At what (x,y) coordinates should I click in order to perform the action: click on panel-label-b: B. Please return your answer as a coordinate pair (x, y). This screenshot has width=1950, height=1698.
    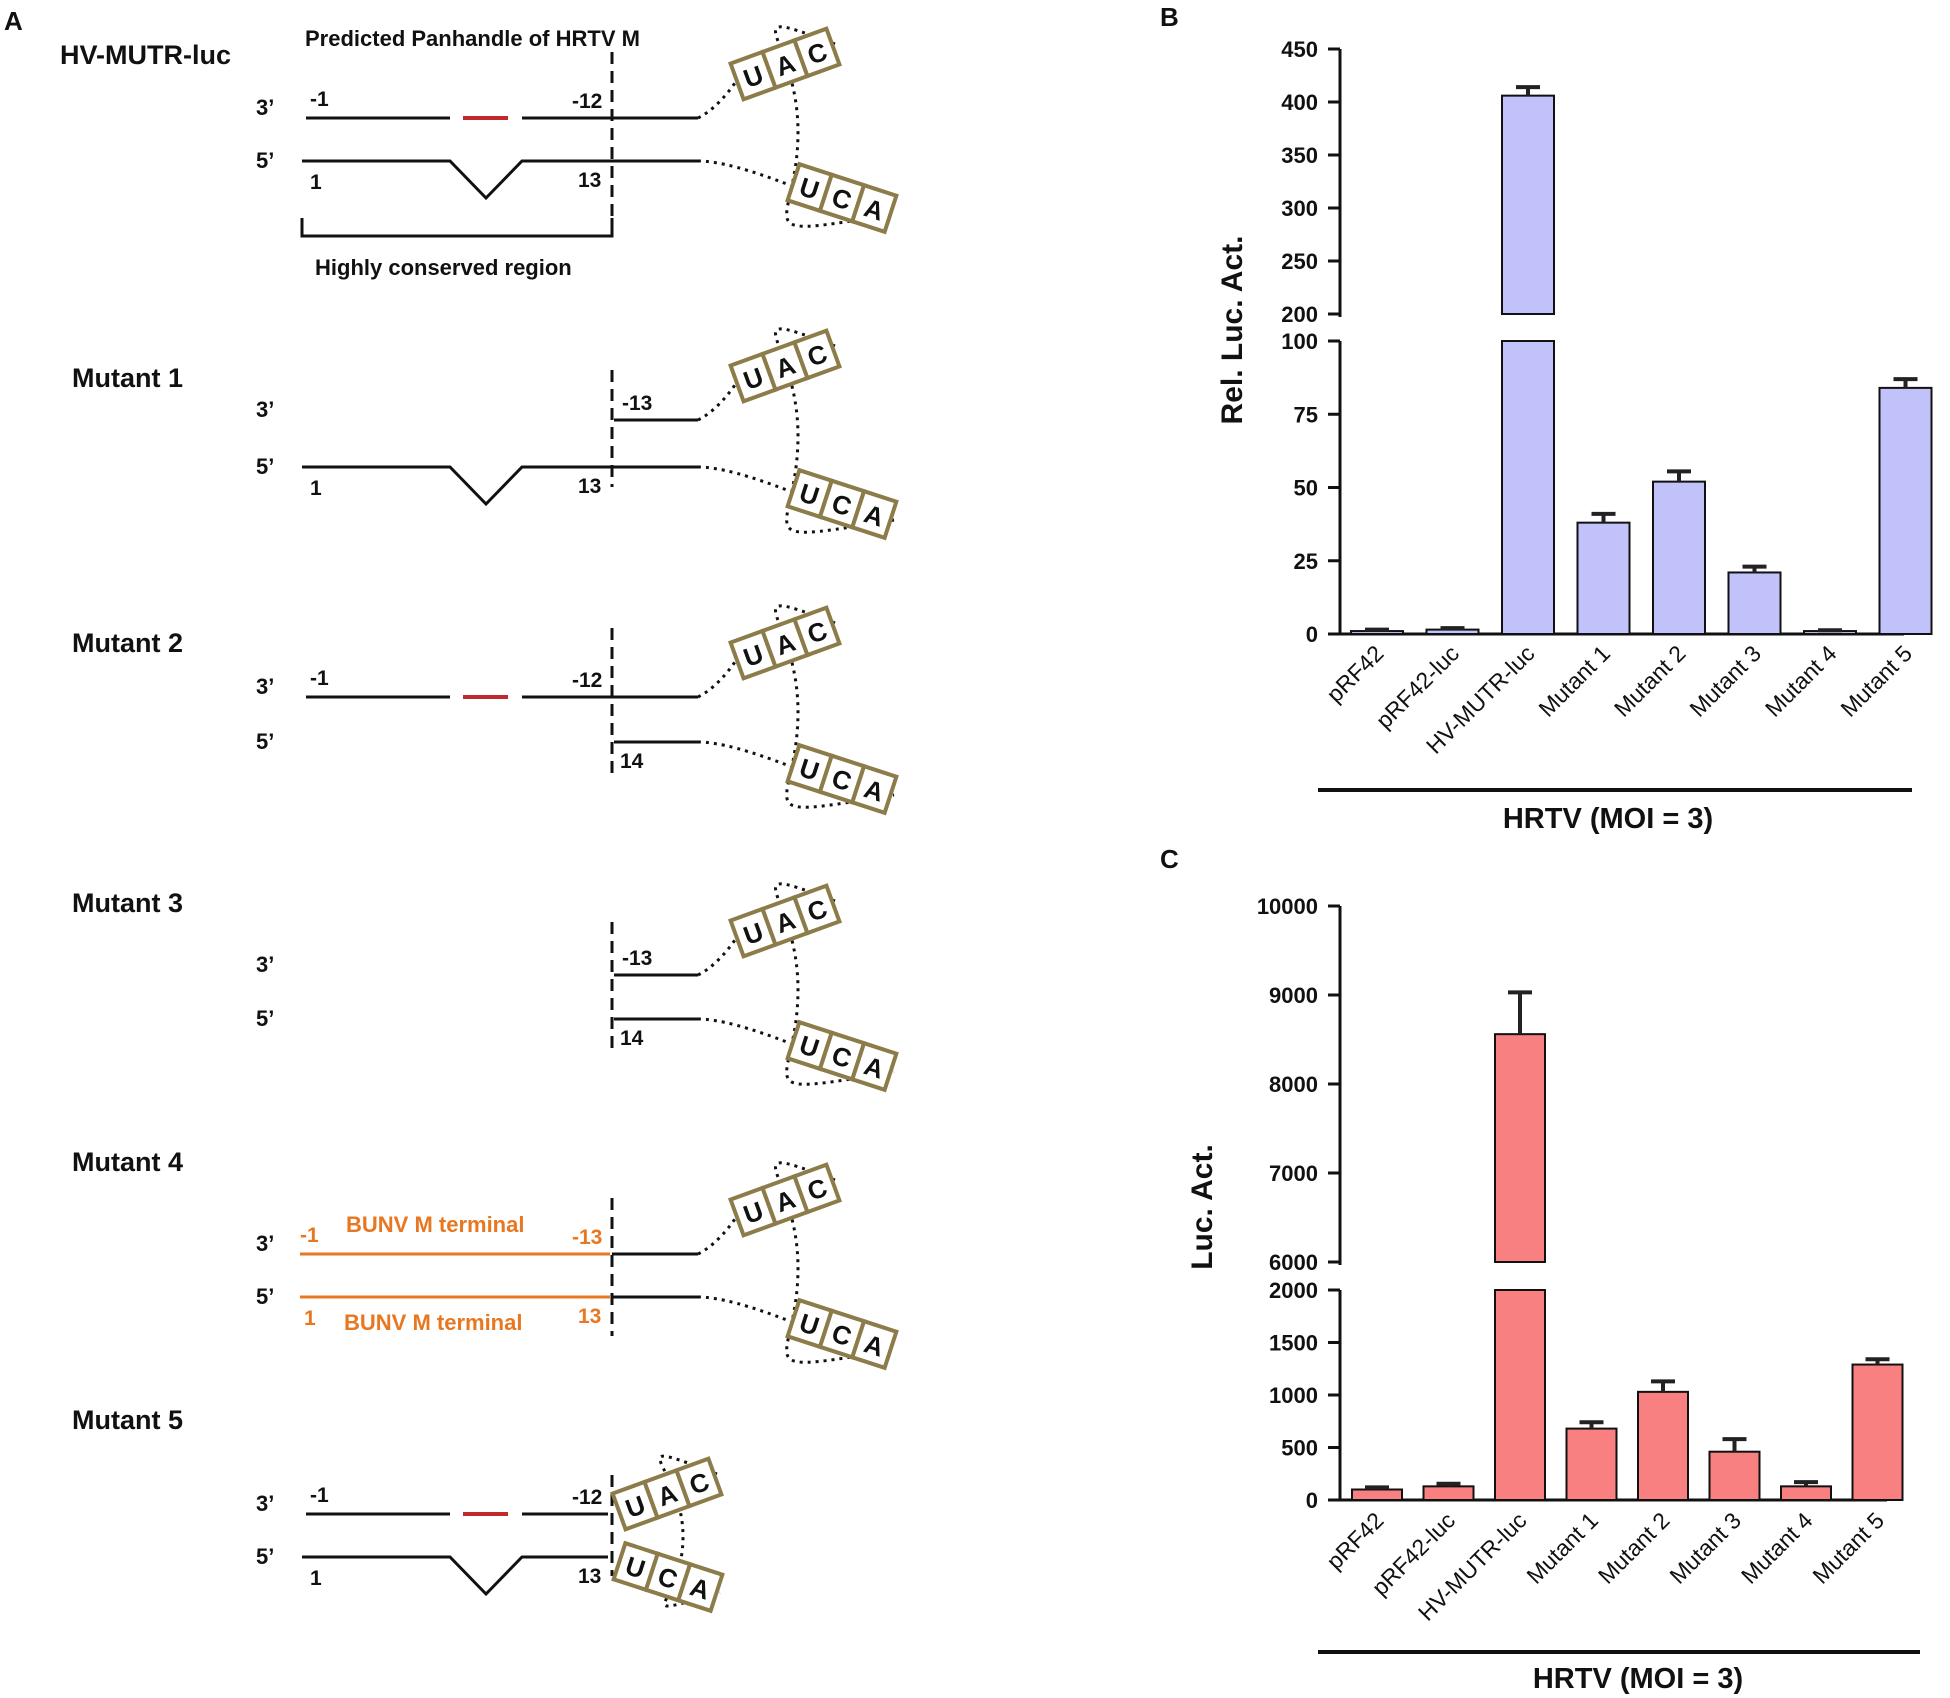
    Looking at the image, I should click on (1169, 17).